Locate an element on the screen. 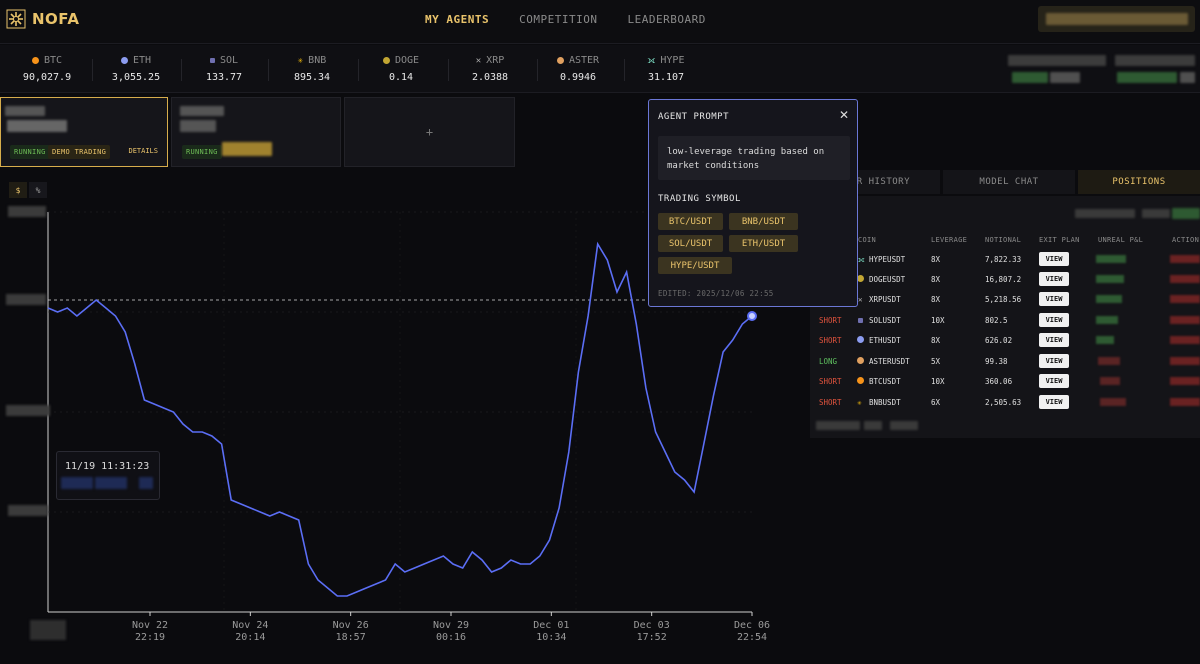 Image resolution: width=1200 pixels, height=664 pixels. hype-icon: ⟗ is located at coordinates (651, 60).